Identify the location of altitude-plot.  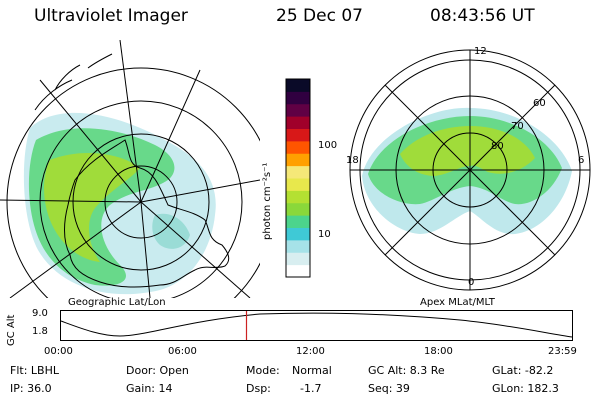
(316, 325).